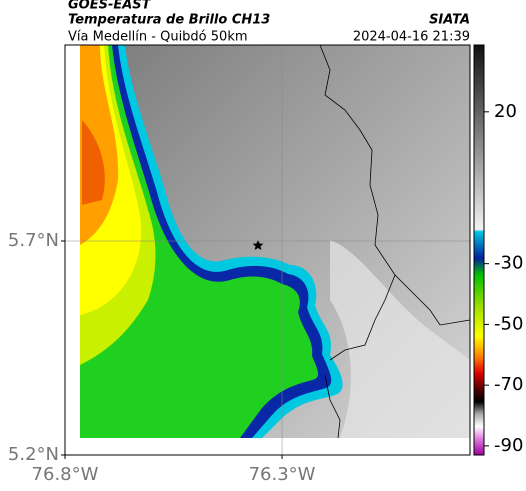  I want to click on x-tick-label: 76.3°W, so click(282, 474).